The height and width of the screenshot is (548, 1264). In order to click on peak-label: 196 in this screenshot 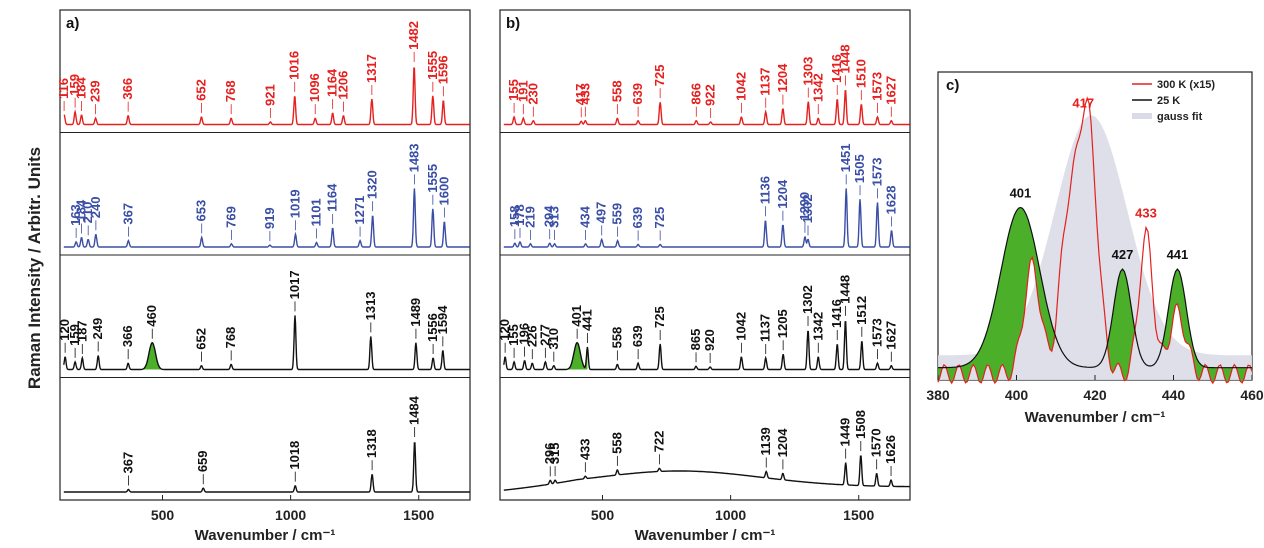, I will do `click(524, 334)`.